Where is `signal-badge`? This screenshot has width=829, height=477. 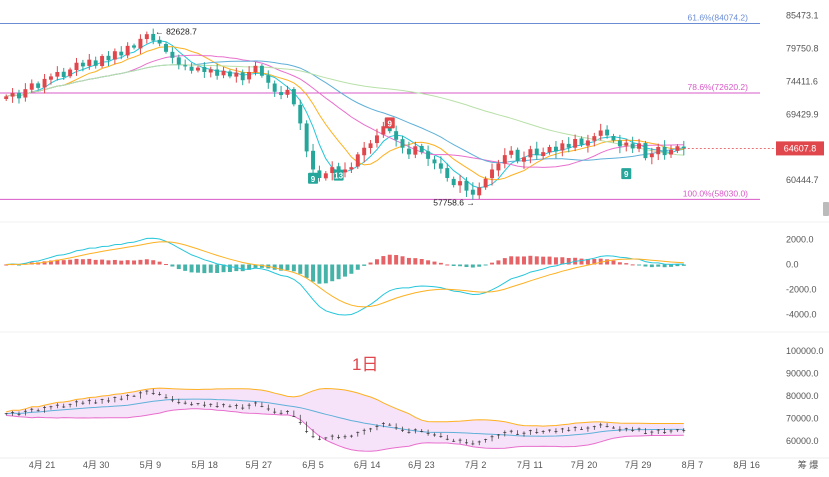
signal-badge is located at coordinates (626, 174).